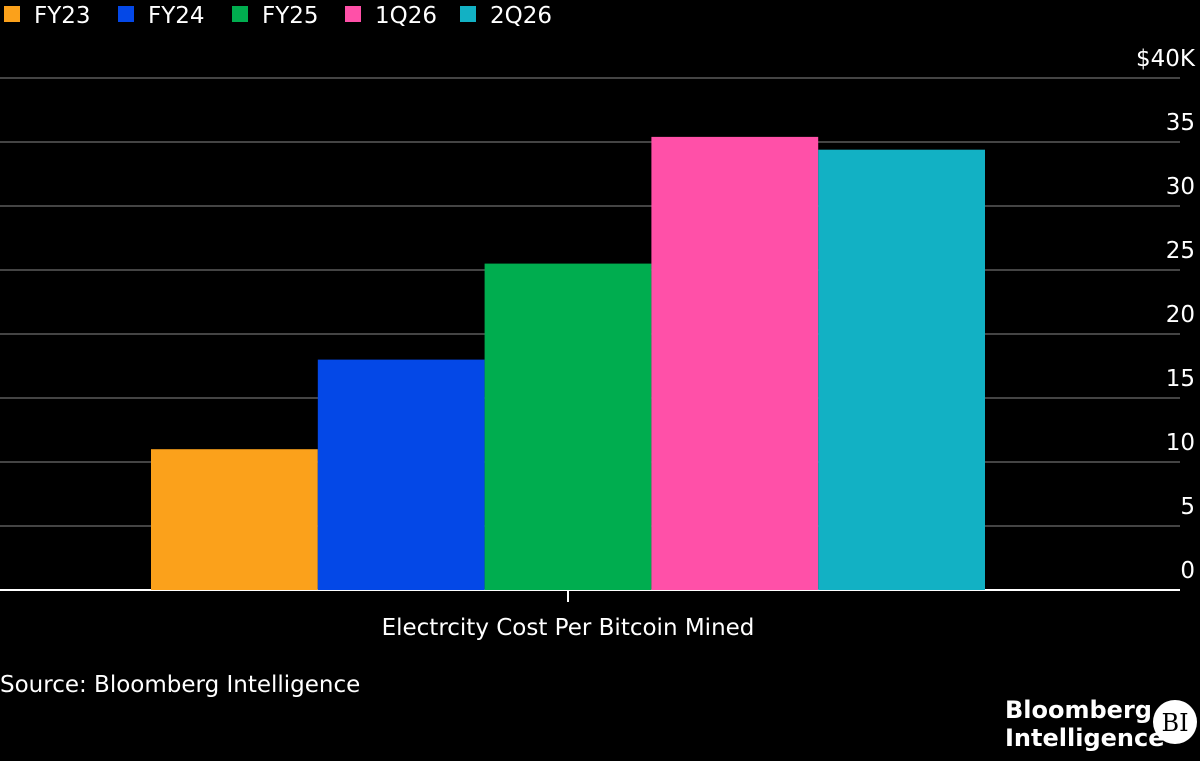 Image resolution: width=1200 pixels, height=761 pixels. Describe the element at coordinates (1180, 443) in the screenshot. I see `y-tick-label: 10` at that location.